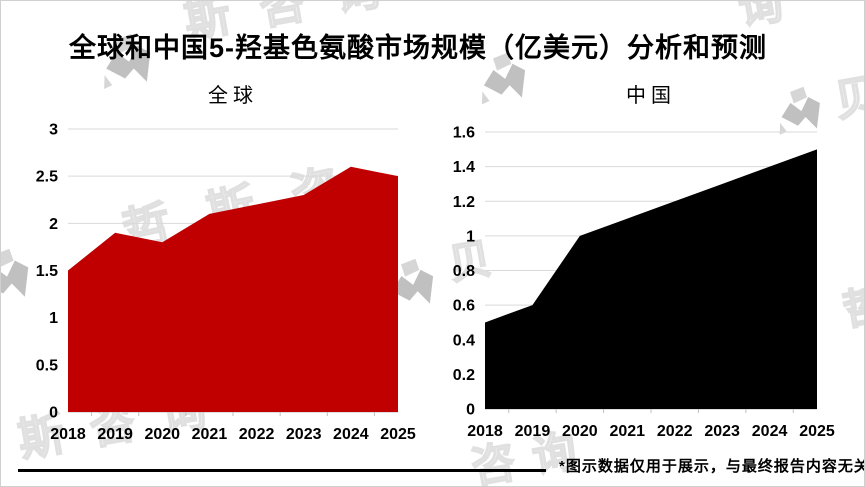  I want to click on y-axis-tick-label: 0.2, so click(464, 375).